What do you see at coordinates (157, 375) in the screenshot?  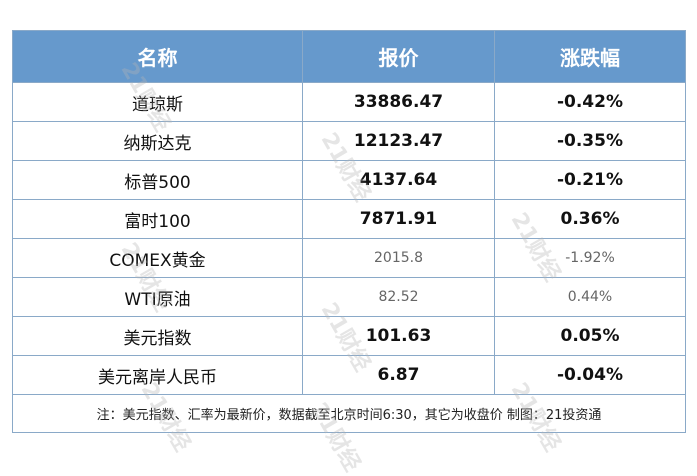 I see `cell-name: 美元离岸人民币` at bounding box center [157, 375].